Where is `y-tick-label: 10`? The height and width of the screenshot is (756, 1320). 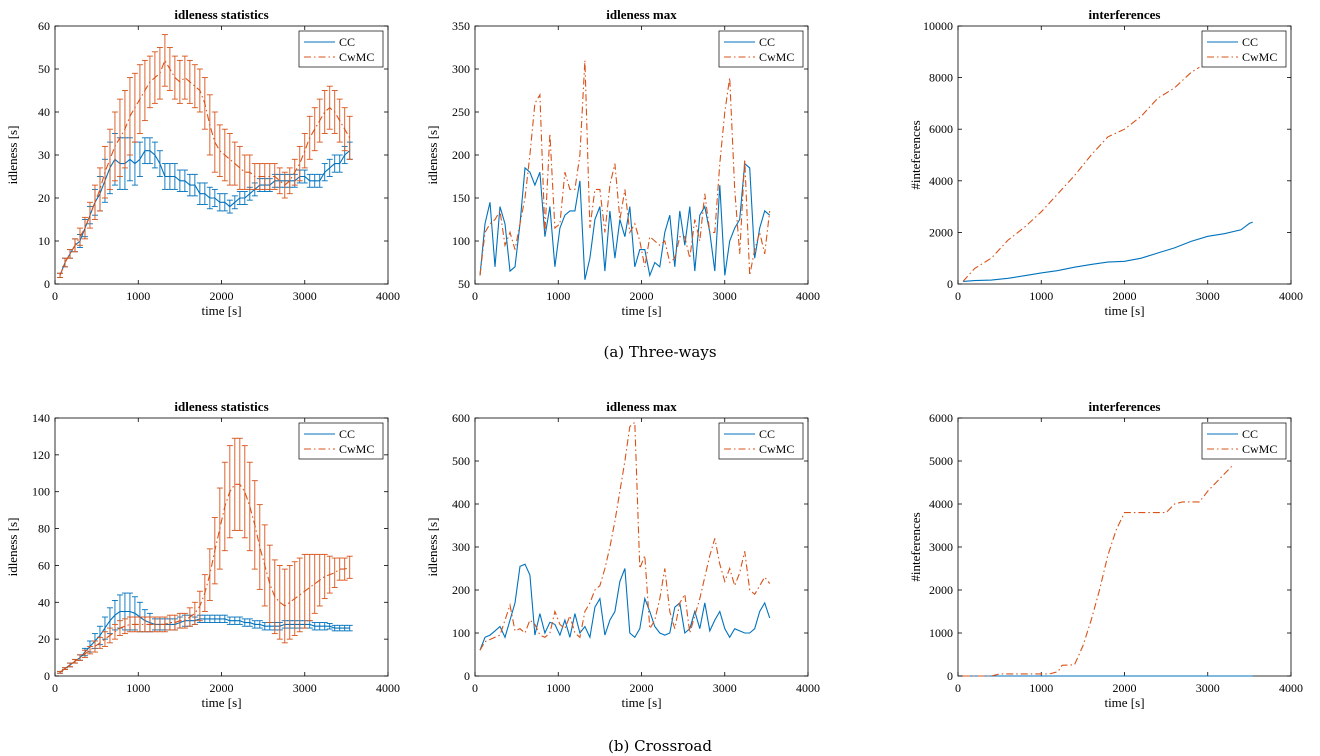
y-tick-label: 10 is located at coordinates (44, 241).